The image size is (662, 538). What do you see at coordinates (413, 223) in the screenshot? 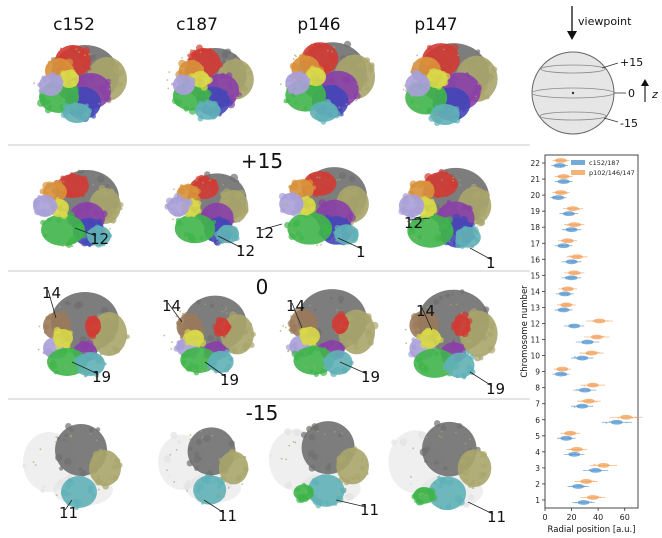
I see `chromosome-number-label: 12` at bounding box center [413, 223].